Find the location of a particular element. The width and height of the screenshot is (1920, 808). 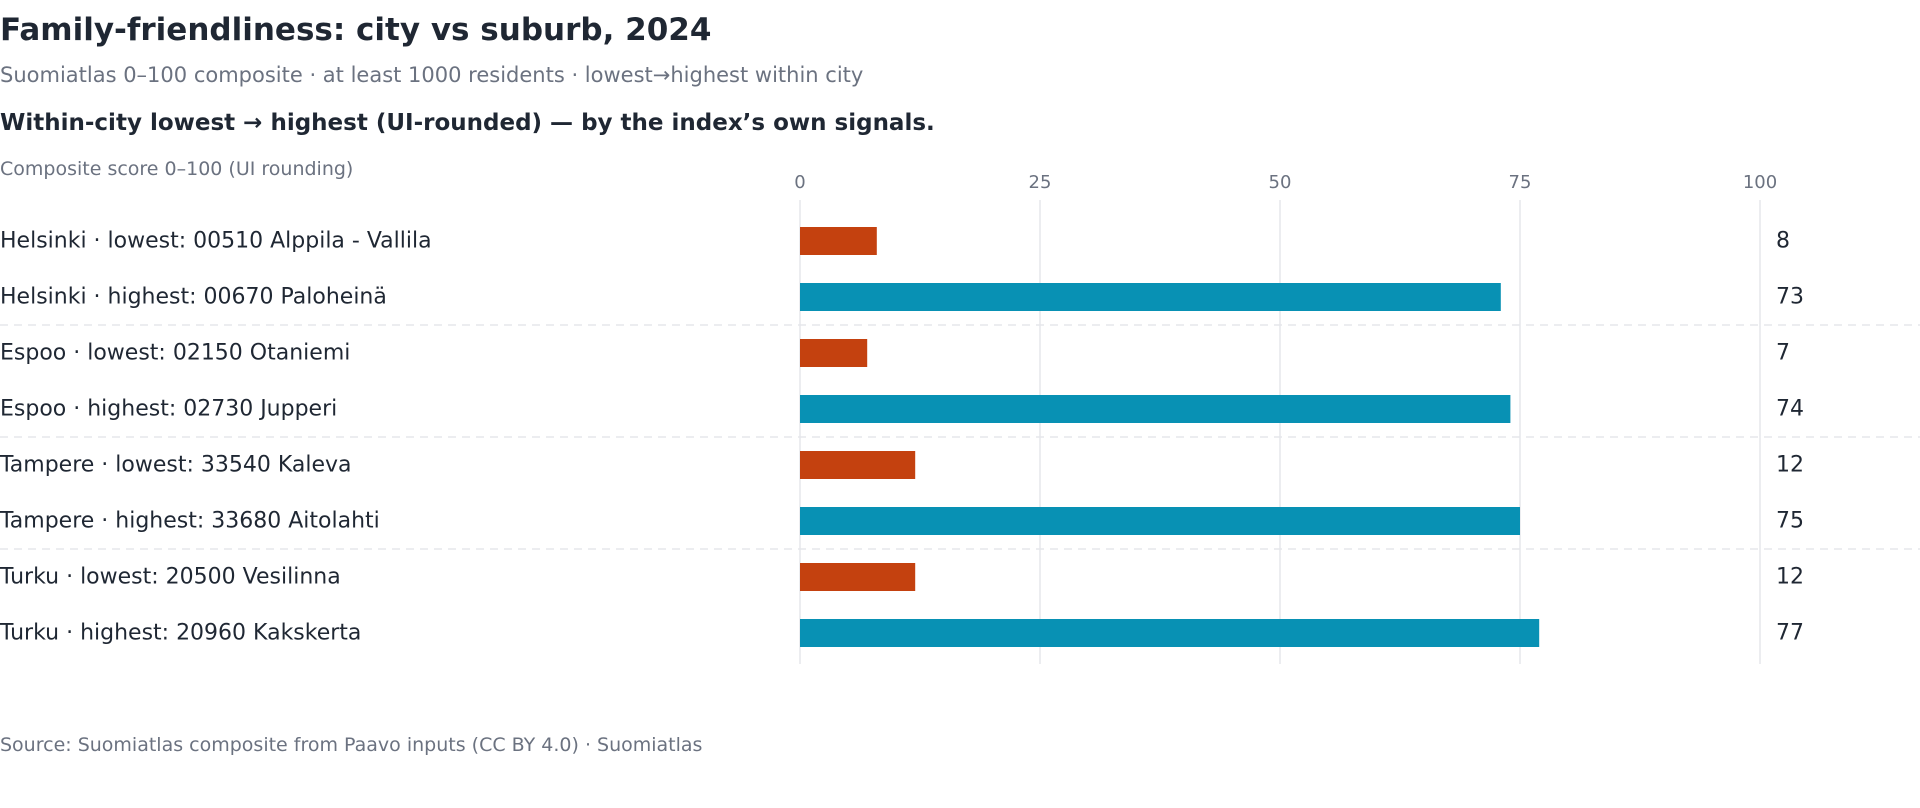

axis-label: Composite score 0–100 (UI rounding) is located at coordinates (176, 169).